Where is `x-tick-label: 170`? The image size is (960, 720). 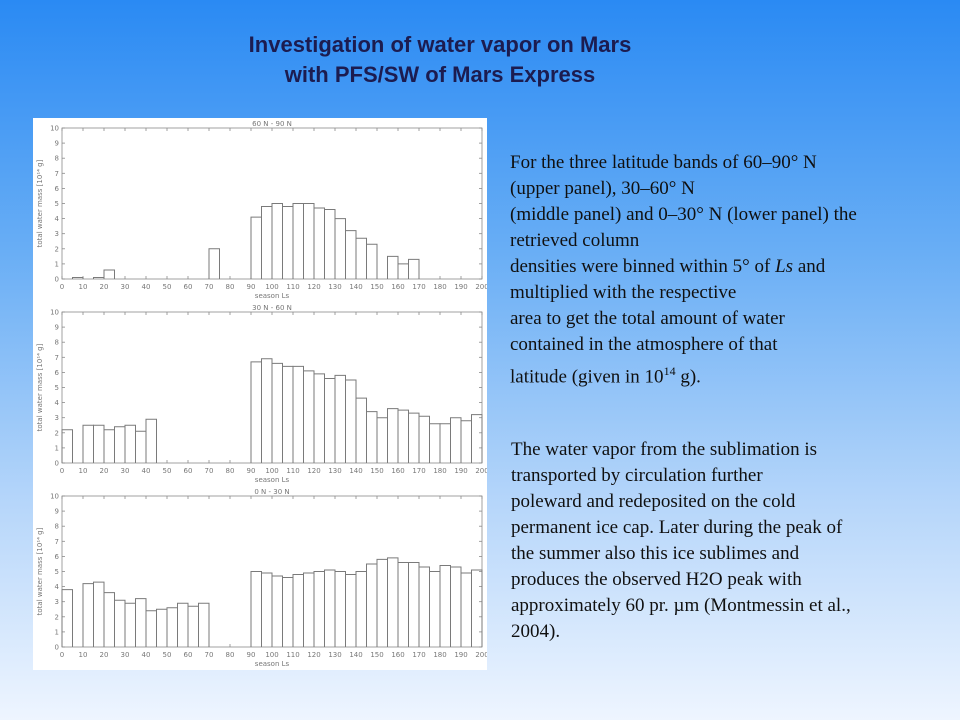 x-tick-label: 170 is located at coordinates (418, 655).